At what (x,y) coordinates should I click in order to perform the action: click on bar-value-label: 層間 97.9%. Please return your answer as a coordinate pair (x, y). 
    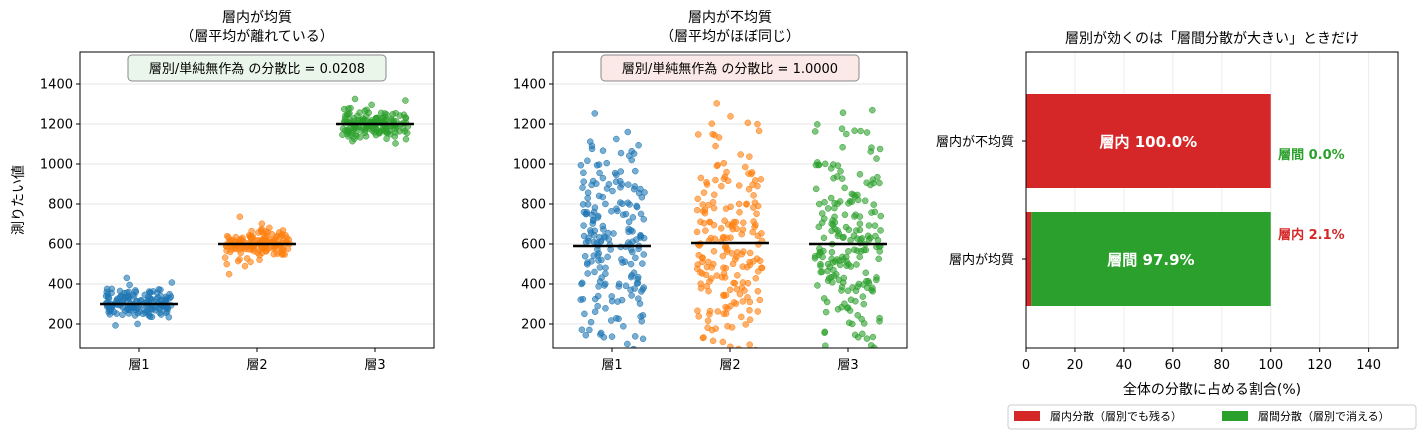
    Looking at the image, I should click on (1150, 260).